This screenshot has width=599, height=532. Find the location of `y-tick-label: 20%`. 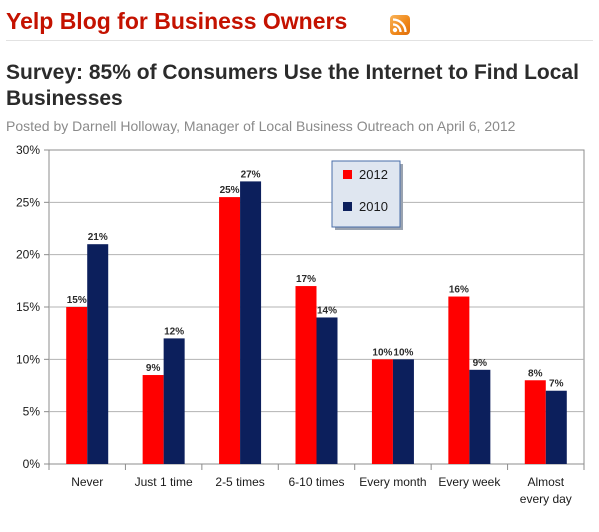

y-tick-label: 20% is located at coordinates (28, 255).